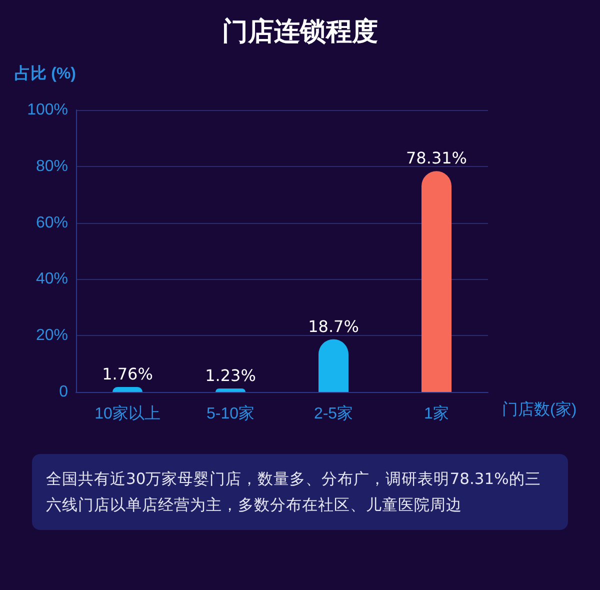 The width and height of the screenshot is (600, 590). I want to click on chart-title: 门店连锁程度, so click(300, 32).